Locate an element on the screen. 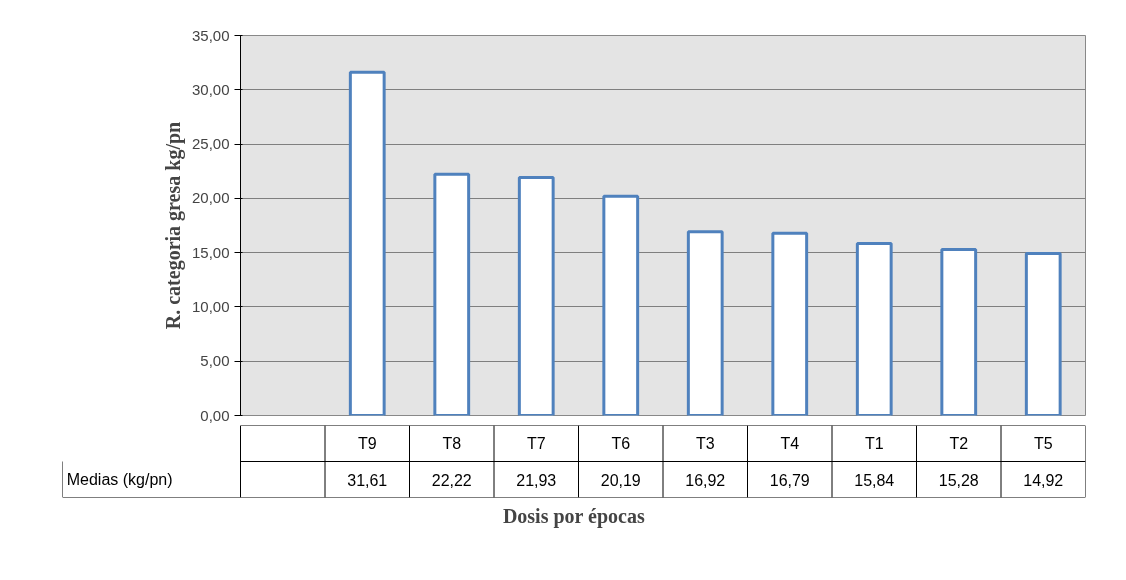 This screenshot has width=1126, height=580. data-label: 20,19 is located at coordinates (620, 480).